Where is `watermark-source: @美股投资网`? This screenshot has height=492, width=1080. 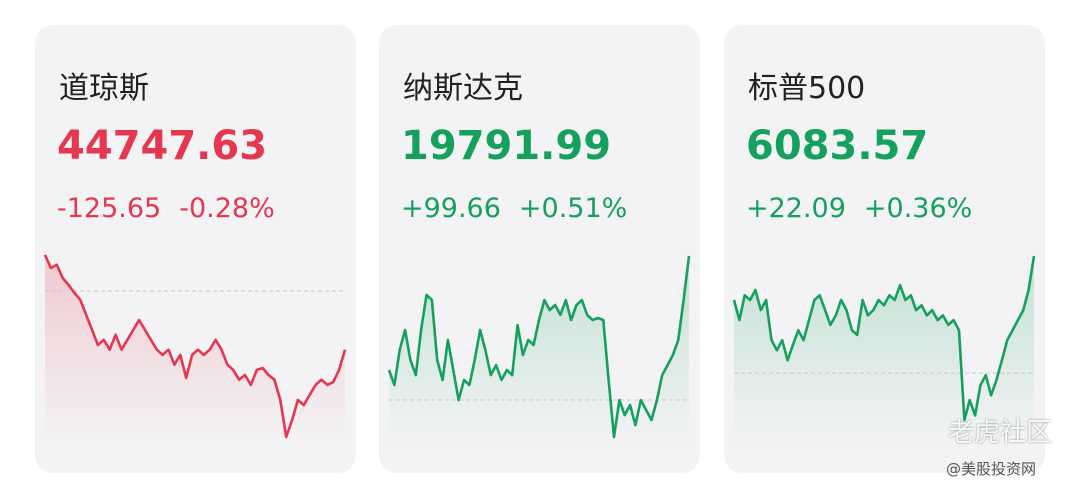 watermark-source: @美股投资网 is located at coordinates (991, 469).